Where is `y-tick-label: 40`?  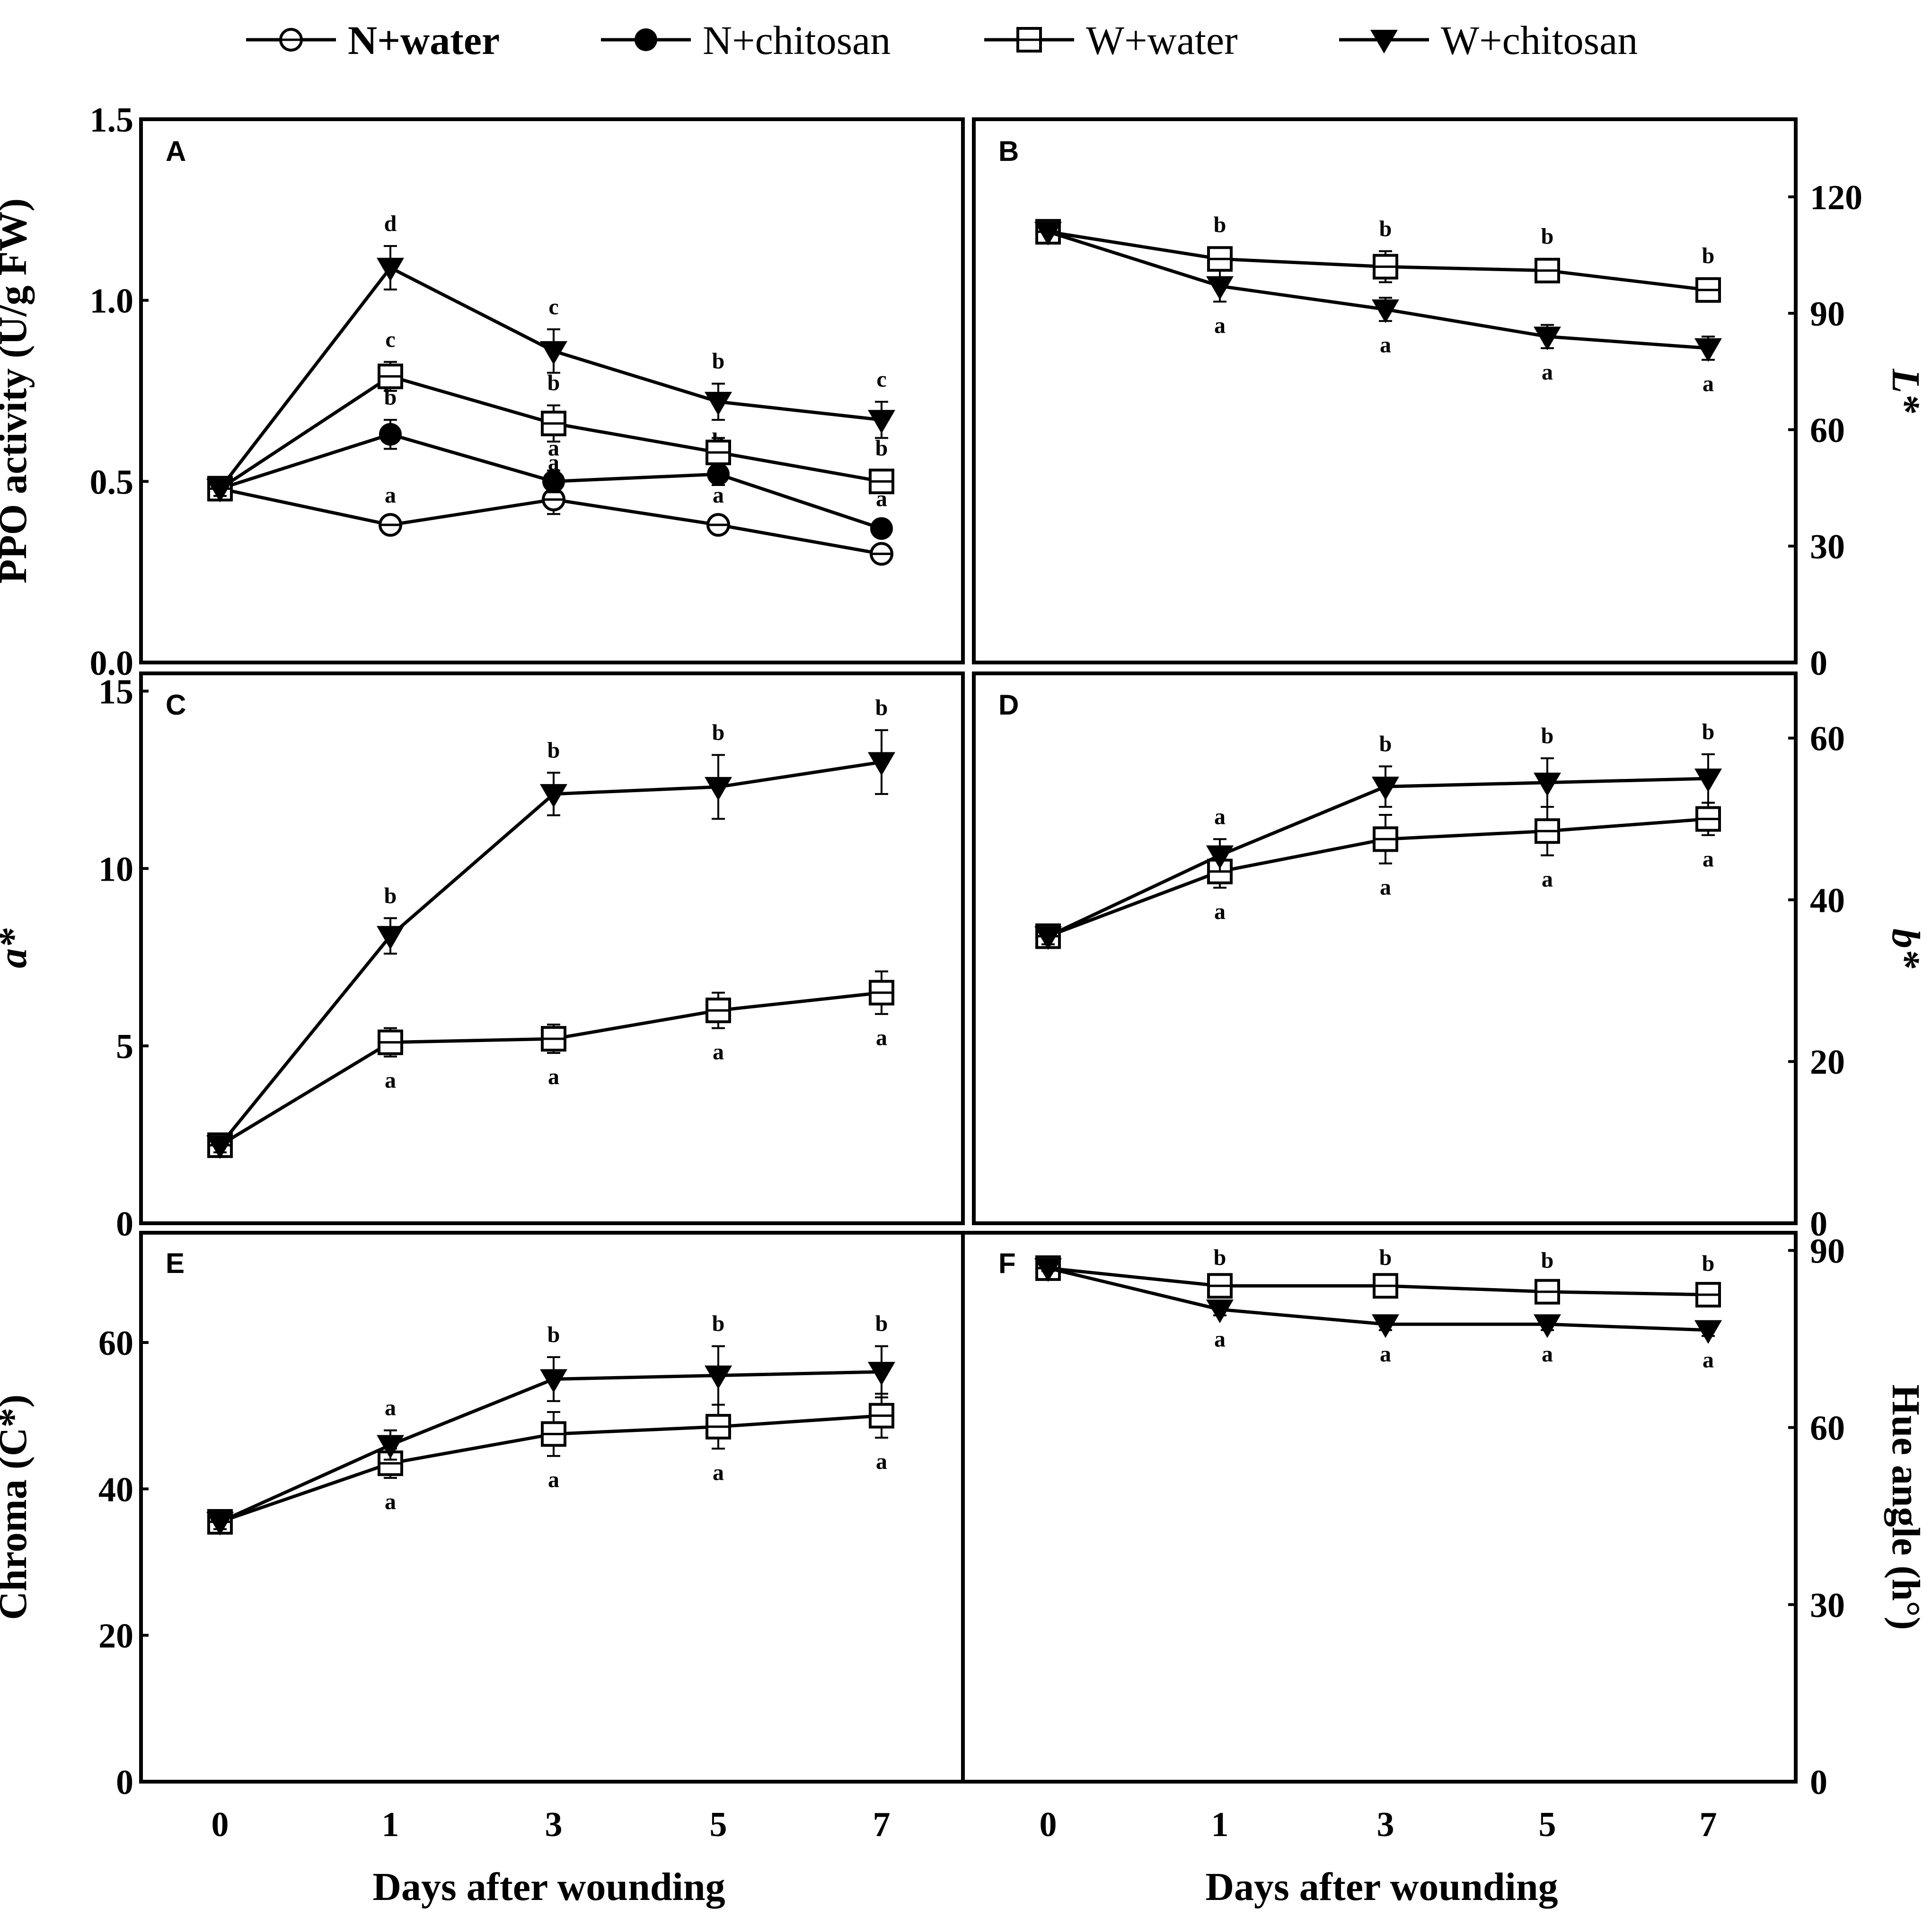
y-tick-label: 40 is located at coordinates (115, 1489).